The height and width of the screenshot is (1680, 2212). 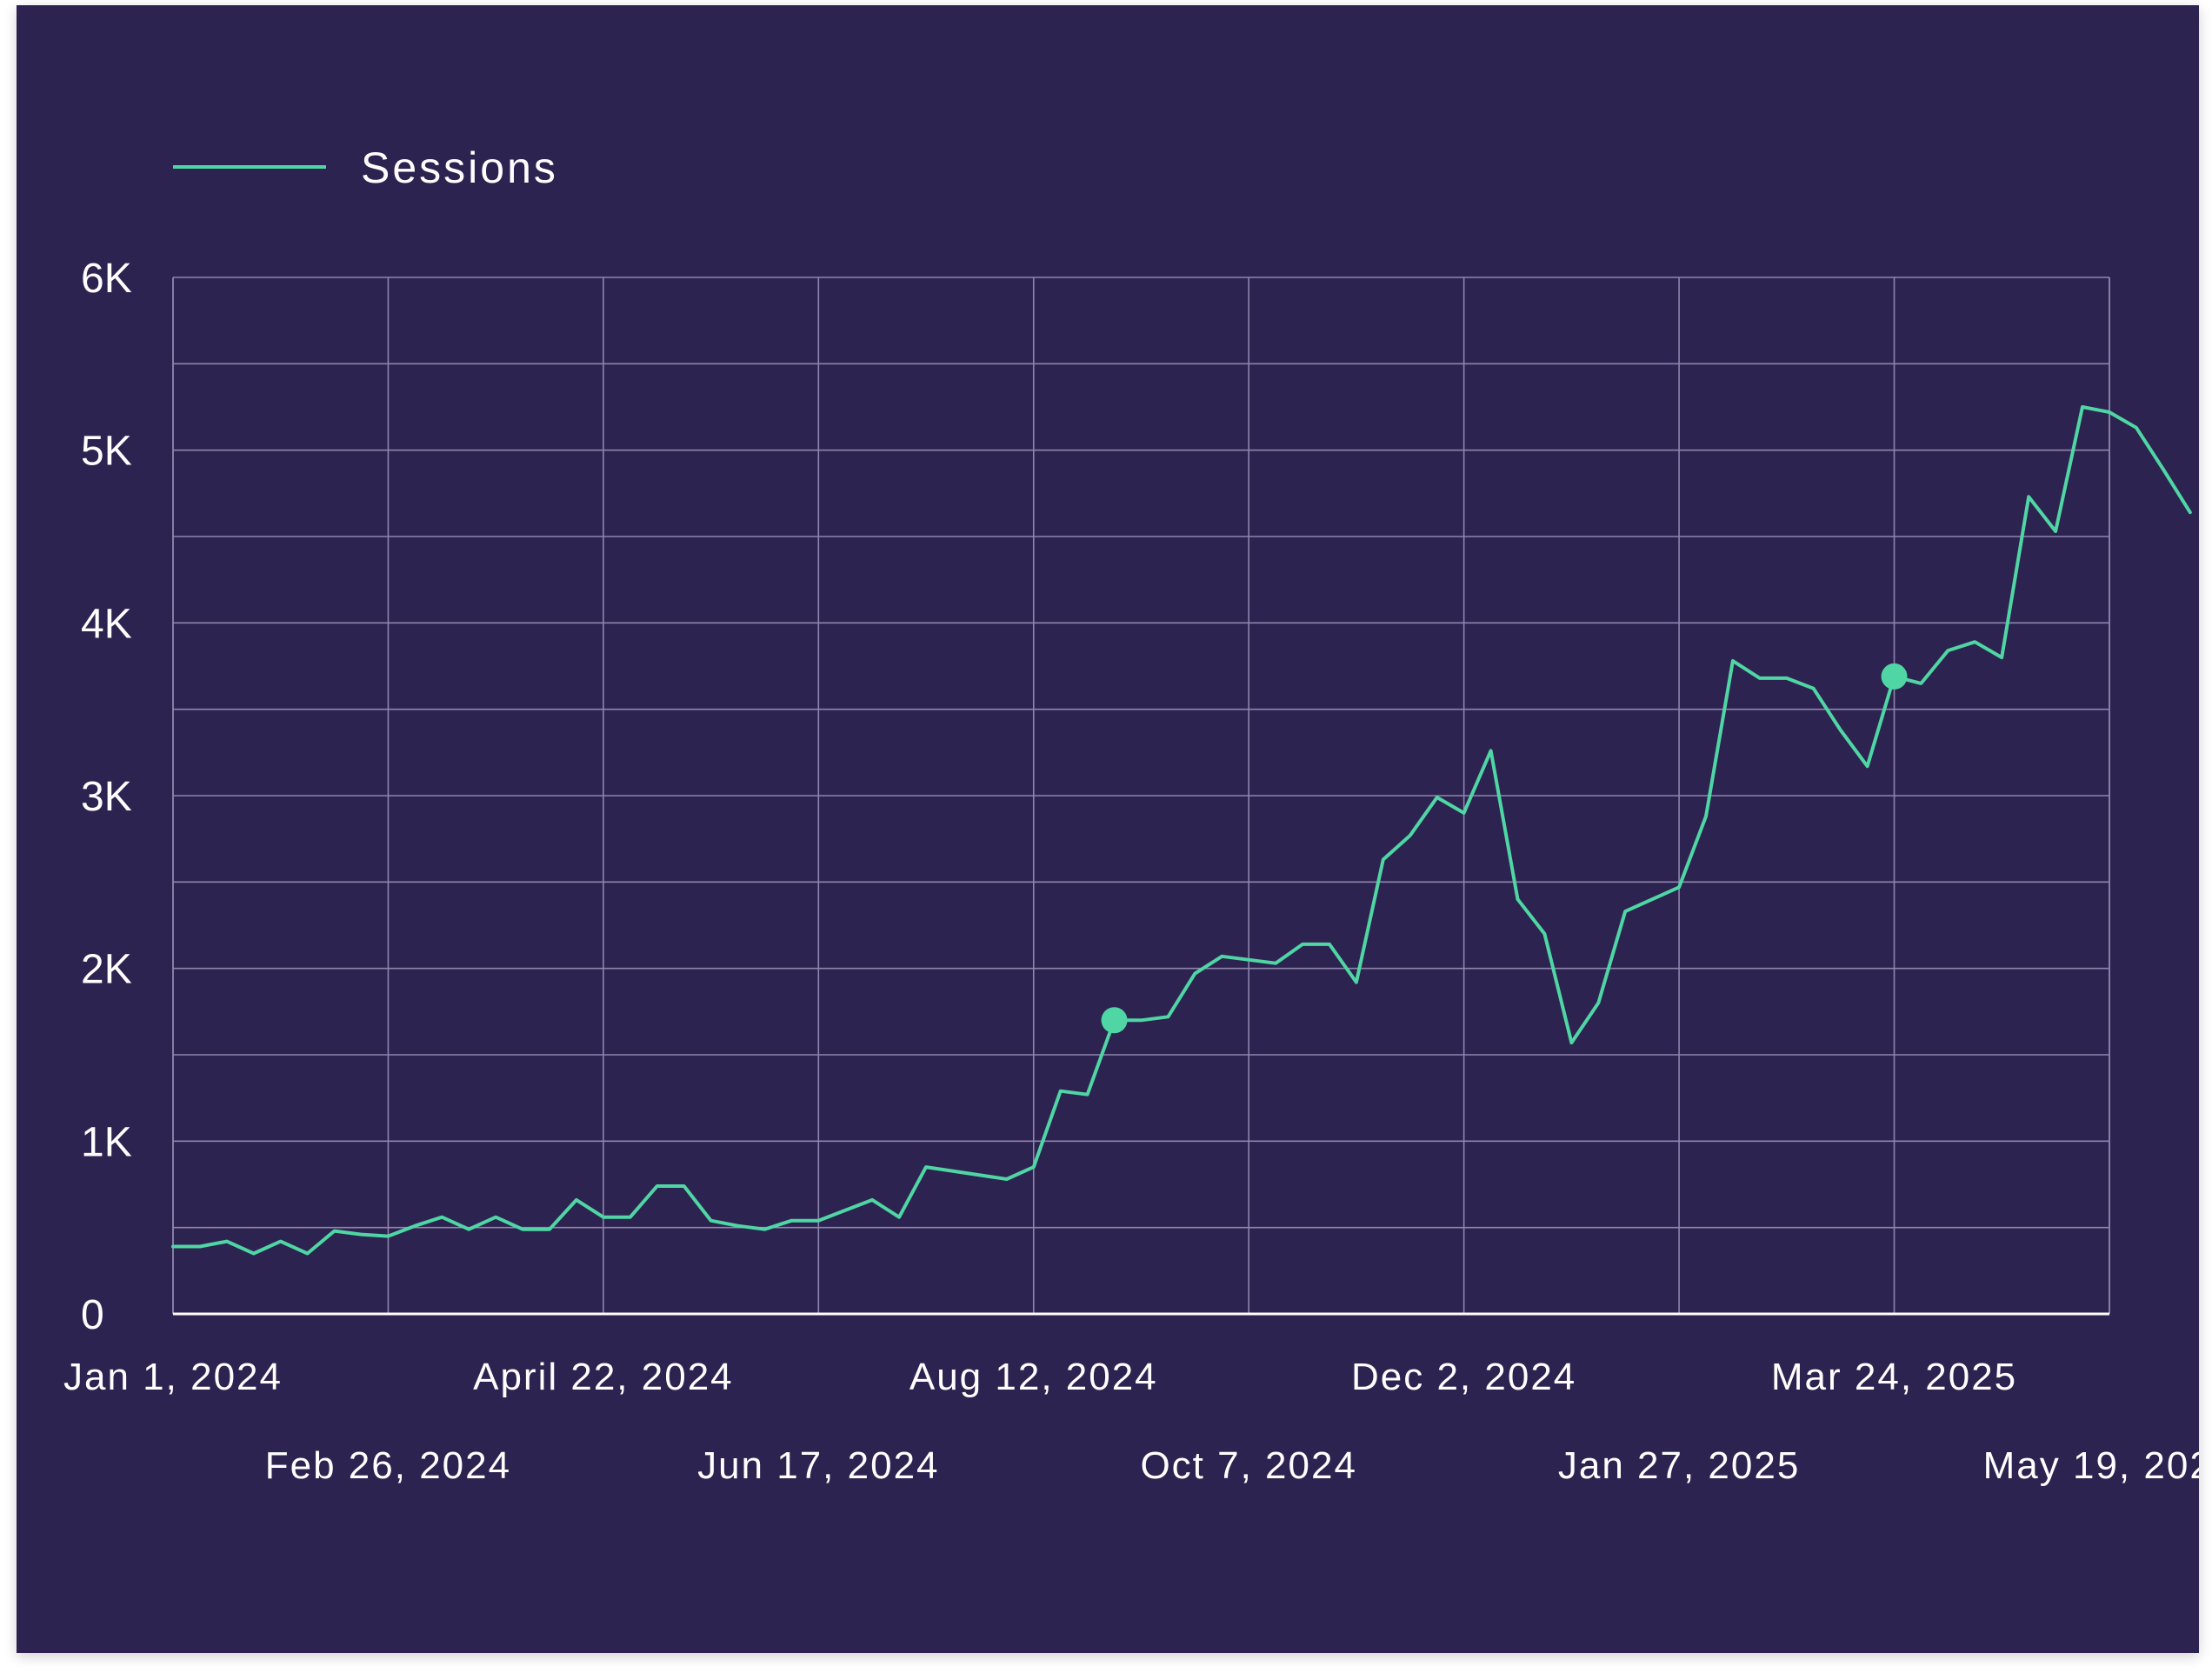 What do you see at coordinates (460, 167) in the screenshot?
I see `legend-label-sessions: Sessions` at bounding box center [460, 167].